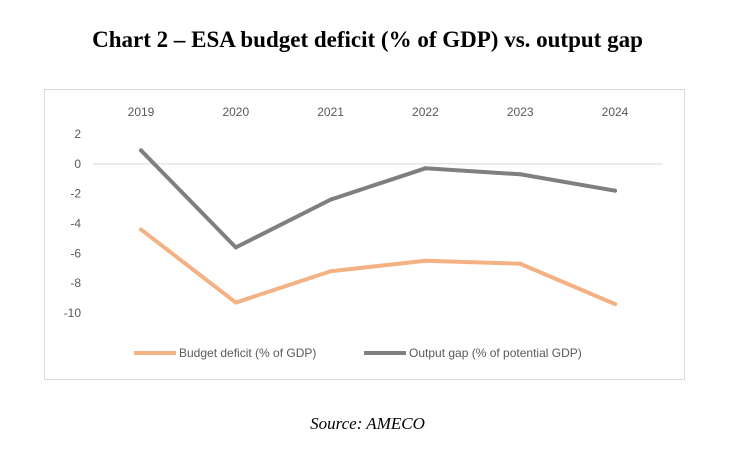 Image resolution: width=735 pixels, height=461 pixels. Describe the element at coordinates (615, 112) in the screenshot. I see `x-tick-label: 2024` at that location.